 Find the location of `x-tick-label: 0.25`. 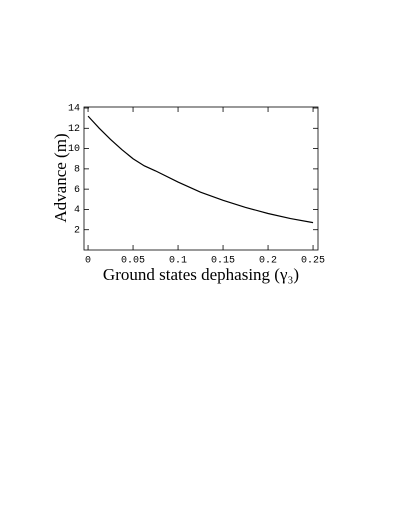

x-tick-label: 0.25 is located at coordinates (313, 261).